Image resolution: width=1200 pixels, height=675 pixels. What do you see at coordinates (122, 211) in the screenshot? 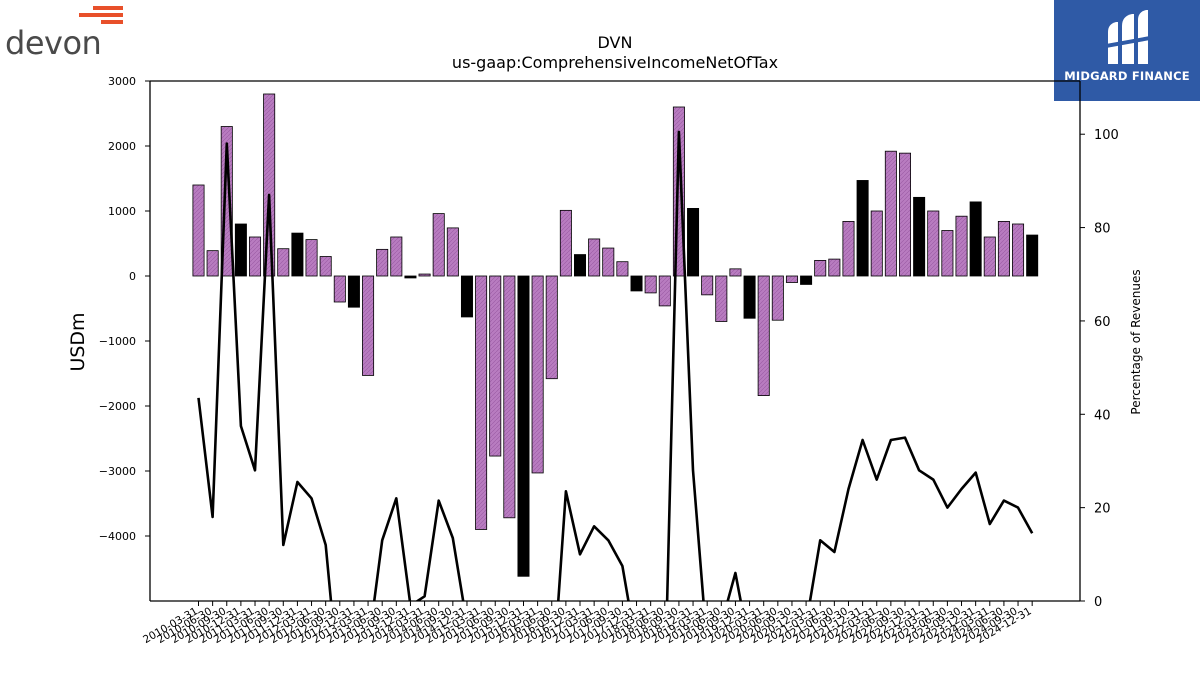
I see `y-tick-label: 1000` at bounding box center [122, 211].